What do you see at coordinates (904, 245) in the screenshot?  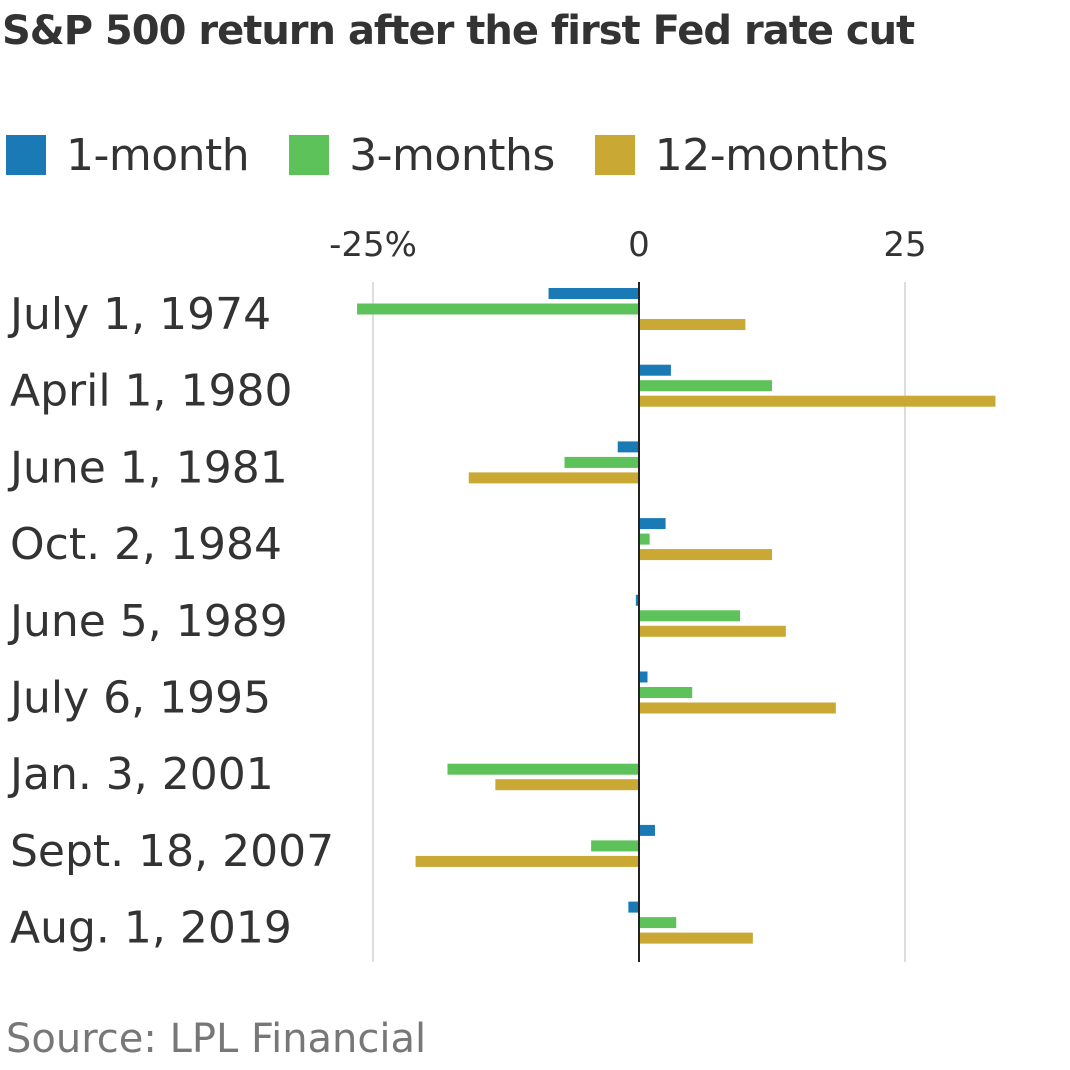 I see `x-tick-label: 25` at bounding box center [904, 245].